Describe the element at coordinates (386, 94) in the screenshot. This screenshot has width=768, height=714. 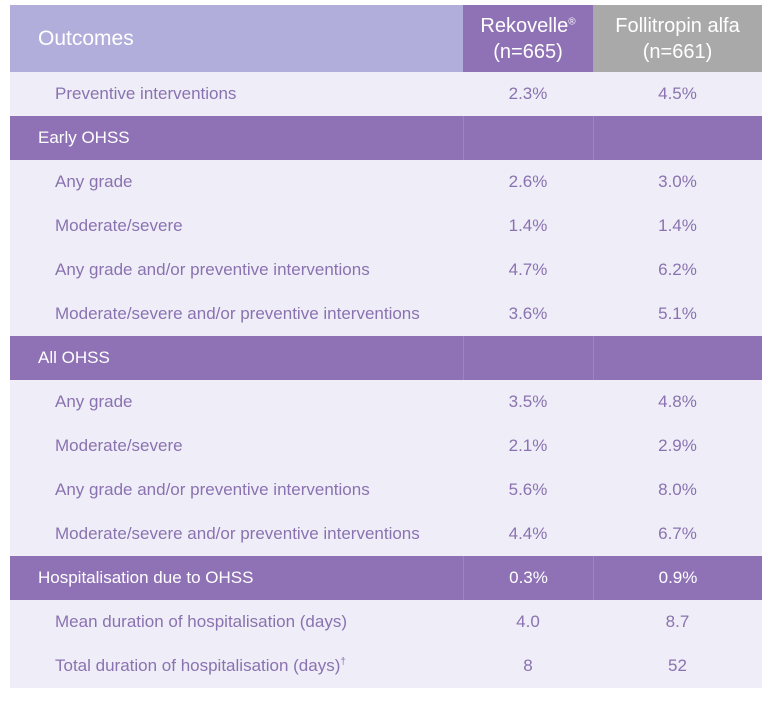
I see `table-row: Preventive interventions 2.3% 4.5%` at that location.